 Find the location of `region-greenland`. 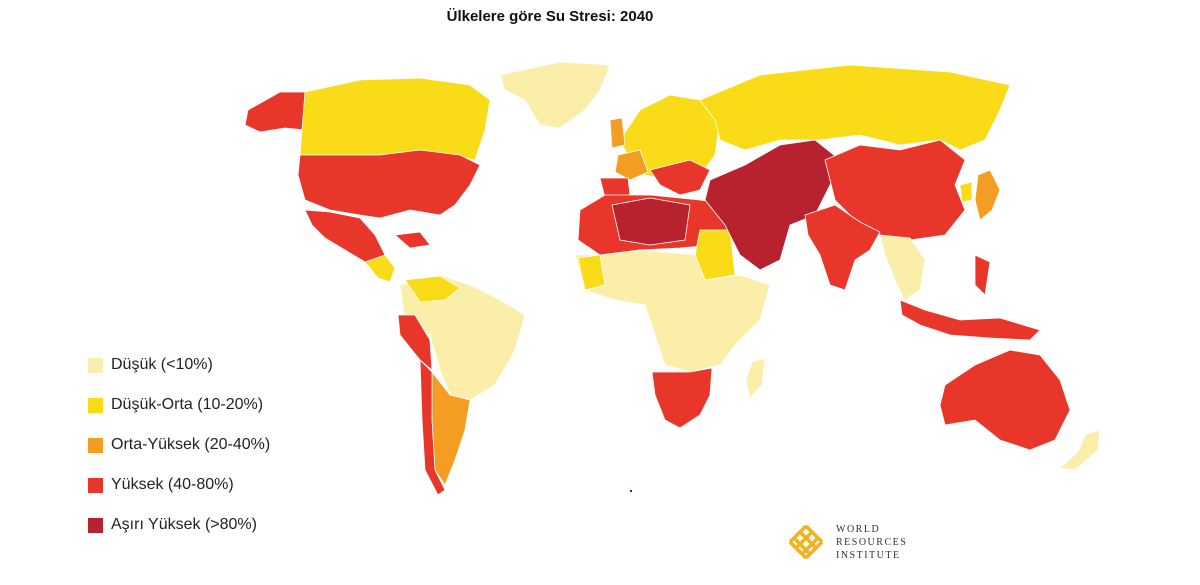

region-greenland is located at coordinates (555, 95).